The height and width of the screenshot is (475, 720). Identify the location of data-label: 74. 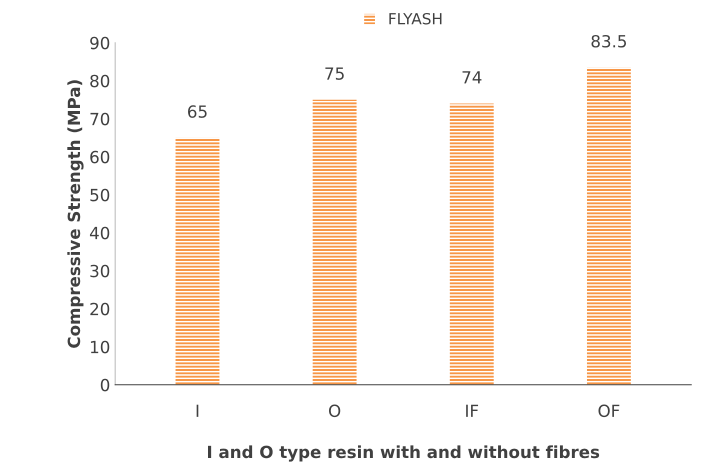
(472, 77).